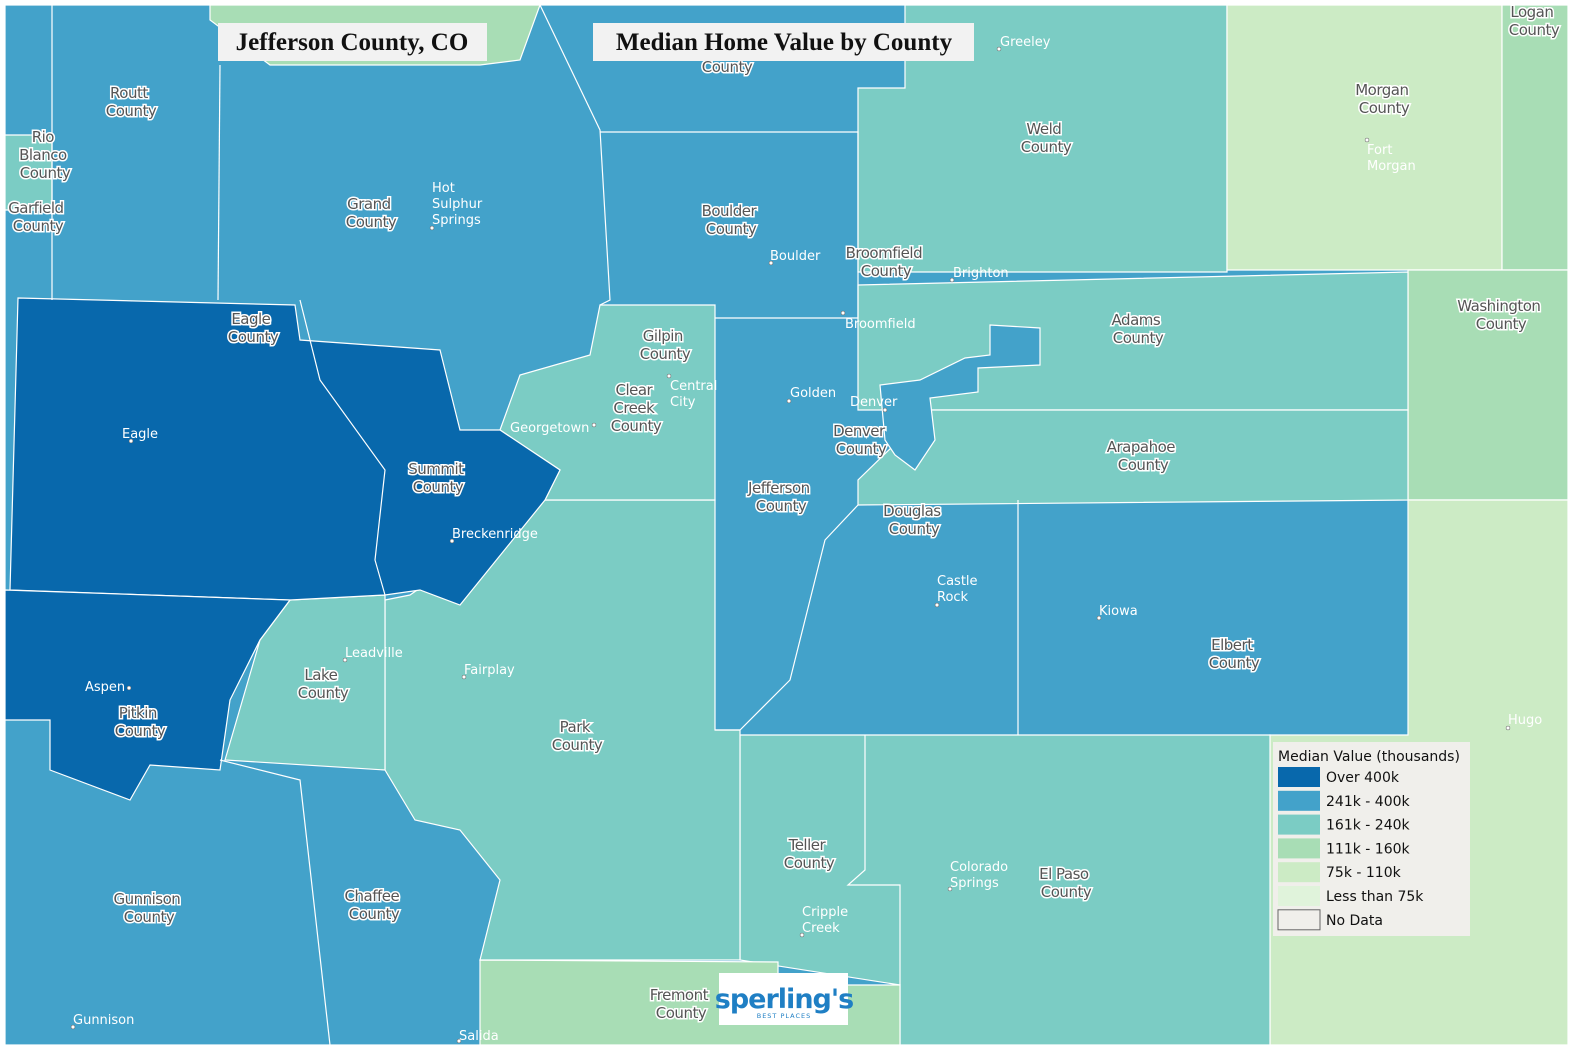 This screenshot has height=1058, width=1587. I want to click on city-label: Central City, so click(695, 394).